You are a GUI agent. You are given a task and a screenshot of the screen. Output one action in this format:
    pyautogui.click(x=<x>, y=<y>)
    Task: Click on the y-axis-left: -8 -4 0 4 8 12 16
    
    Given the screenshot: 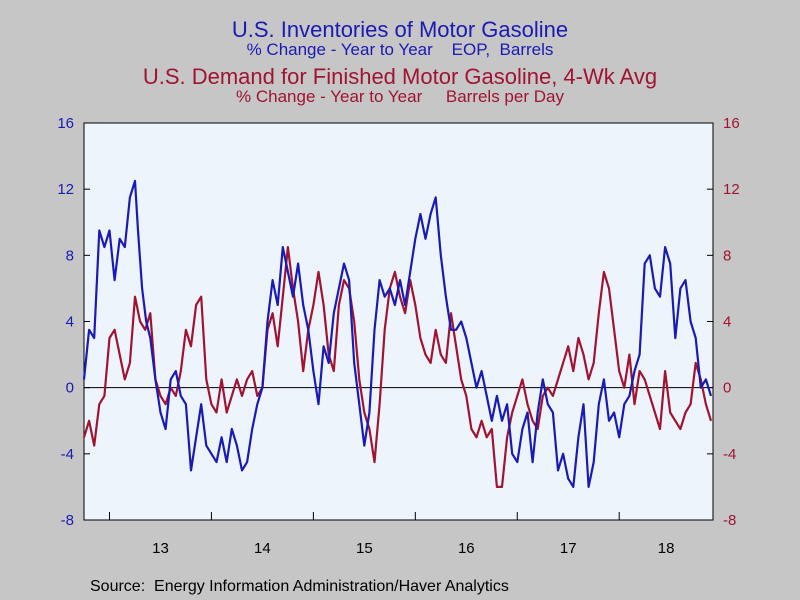 What is the action you would take?
    pyautogui.click(x=73, y=322)
    